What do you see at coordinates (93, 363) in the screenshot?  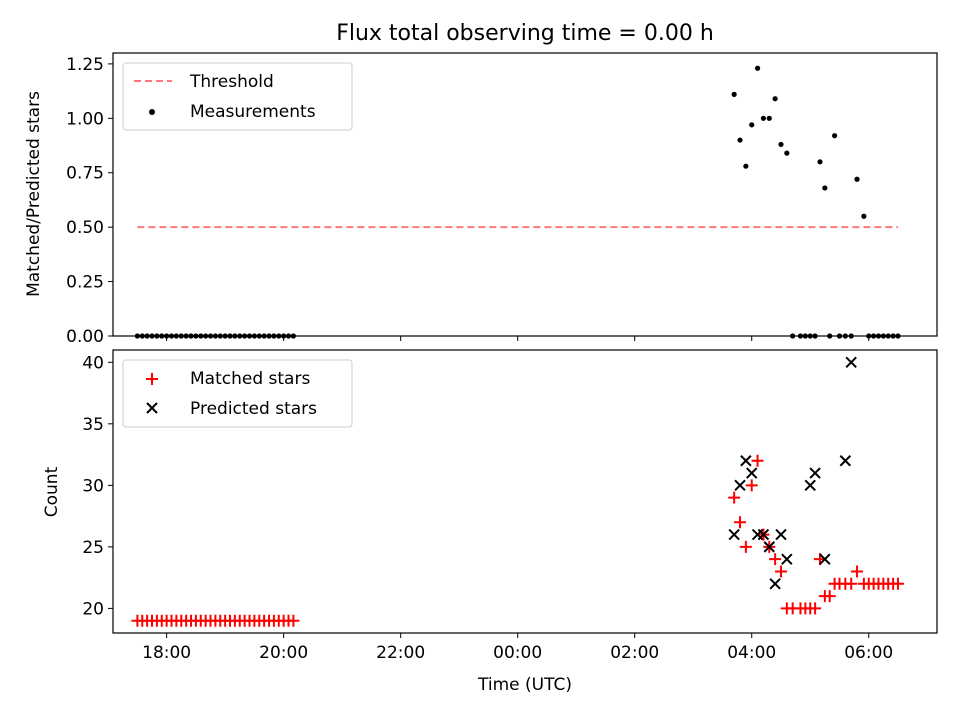 I see `y-tick-label: 40` at bounding box center [93, 363].